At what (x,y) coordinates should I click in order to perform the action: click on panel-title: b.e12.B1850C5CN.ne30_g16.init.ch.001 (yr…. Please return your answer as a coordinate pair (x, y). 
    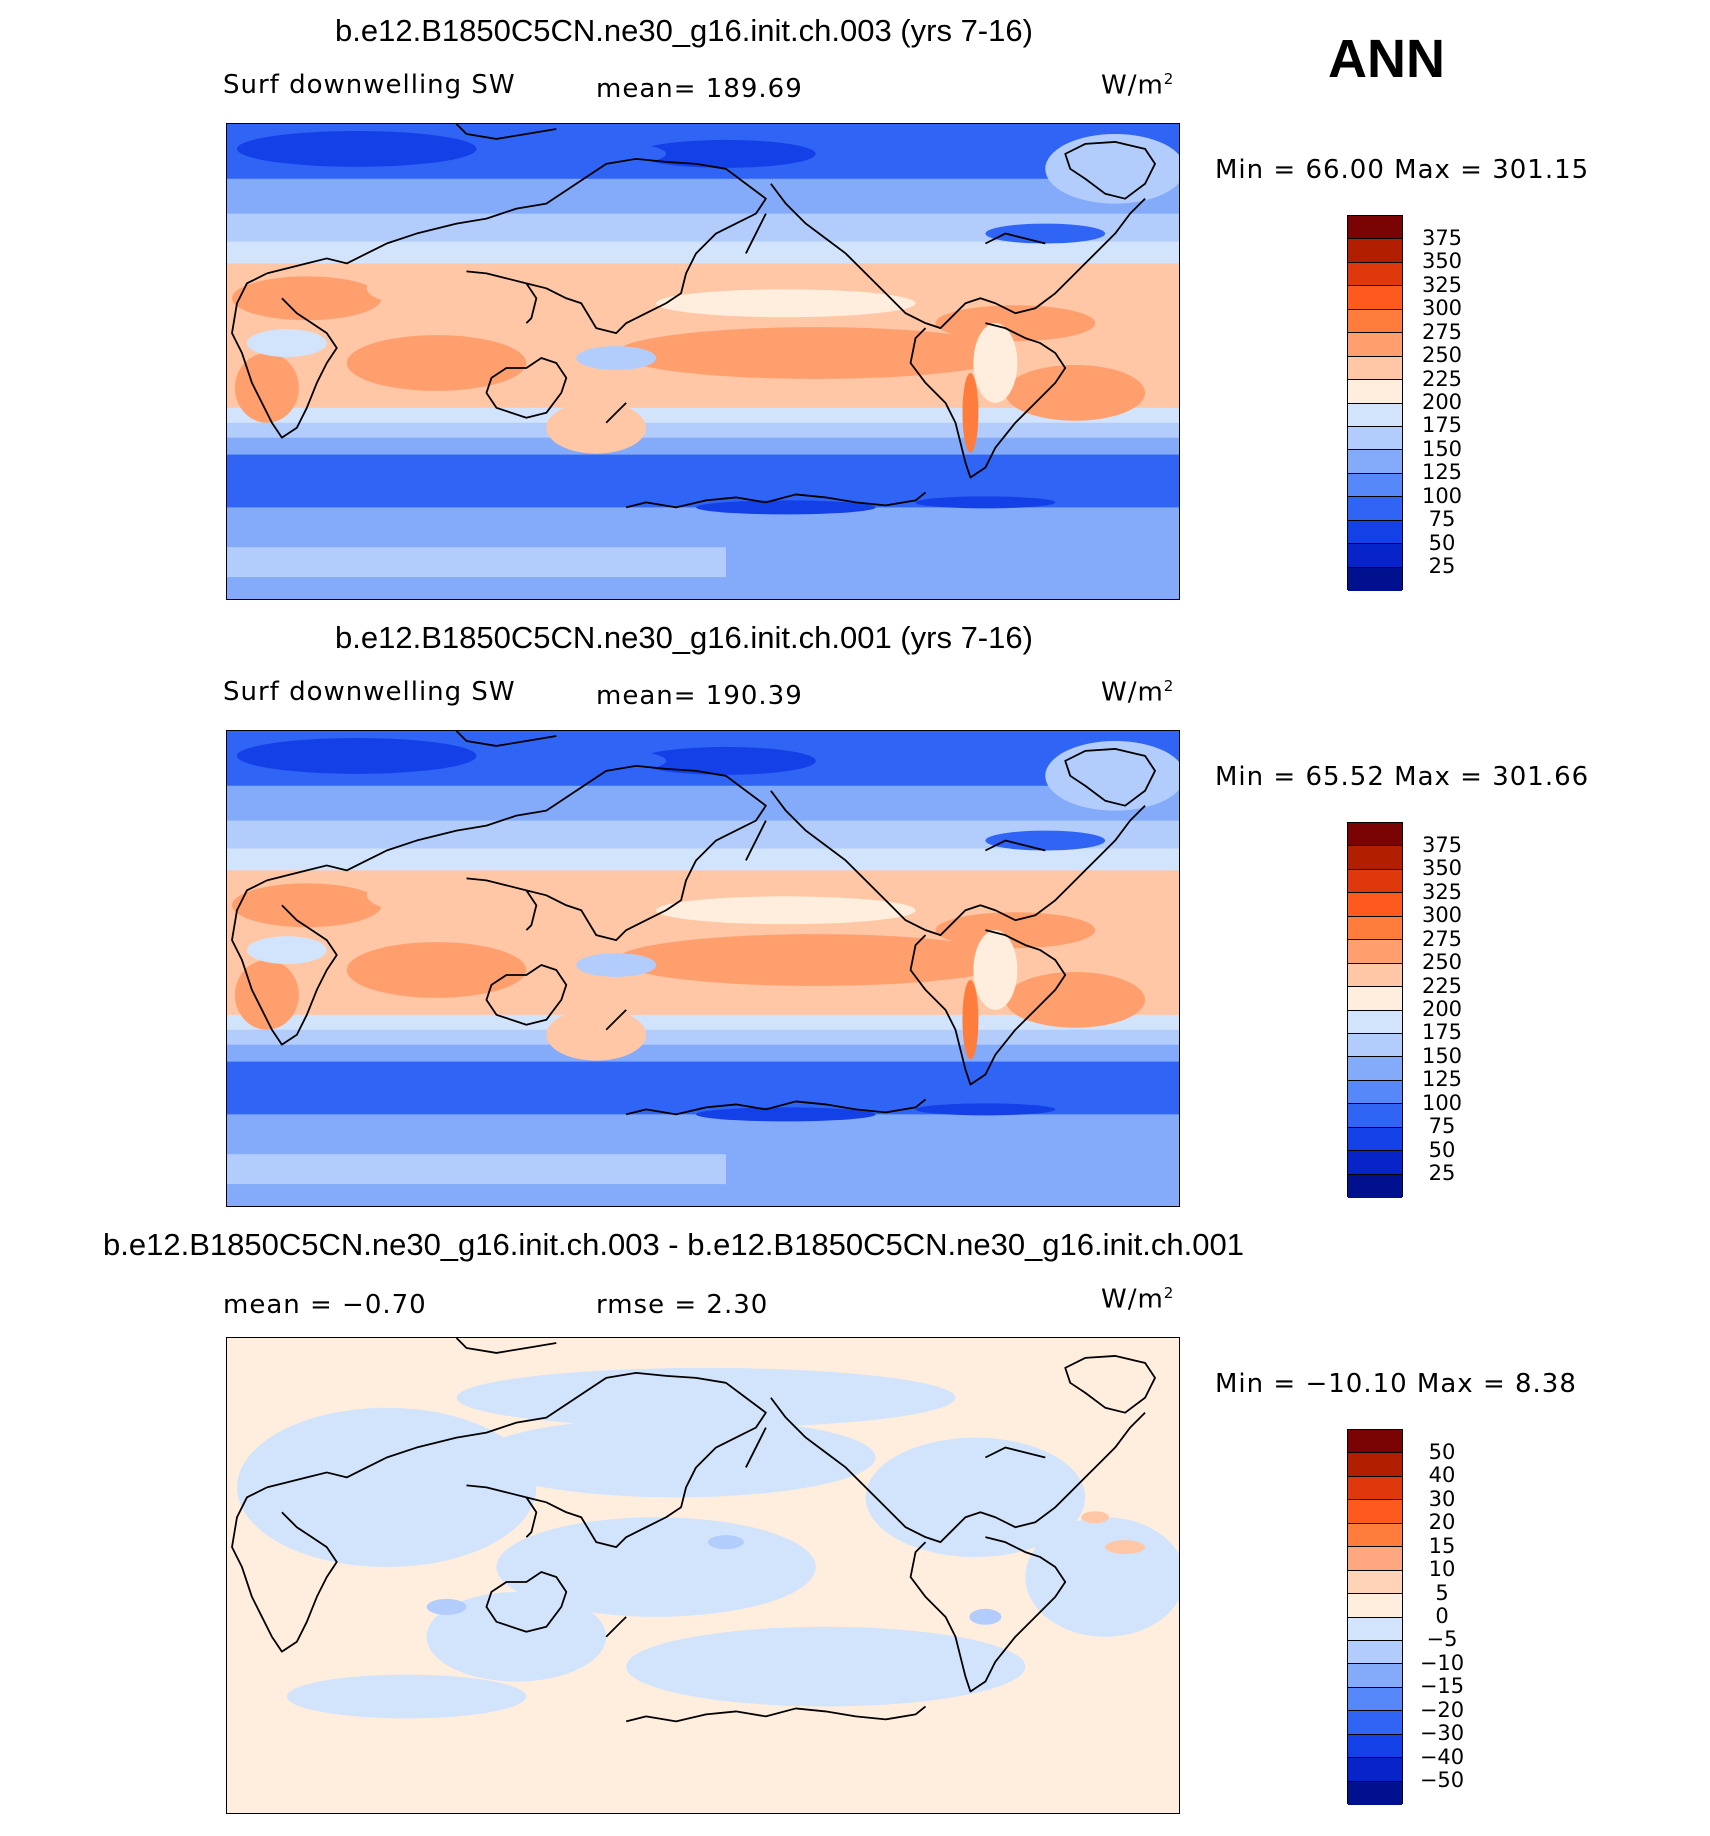
    Looking at the image, I should click on (684, 637).